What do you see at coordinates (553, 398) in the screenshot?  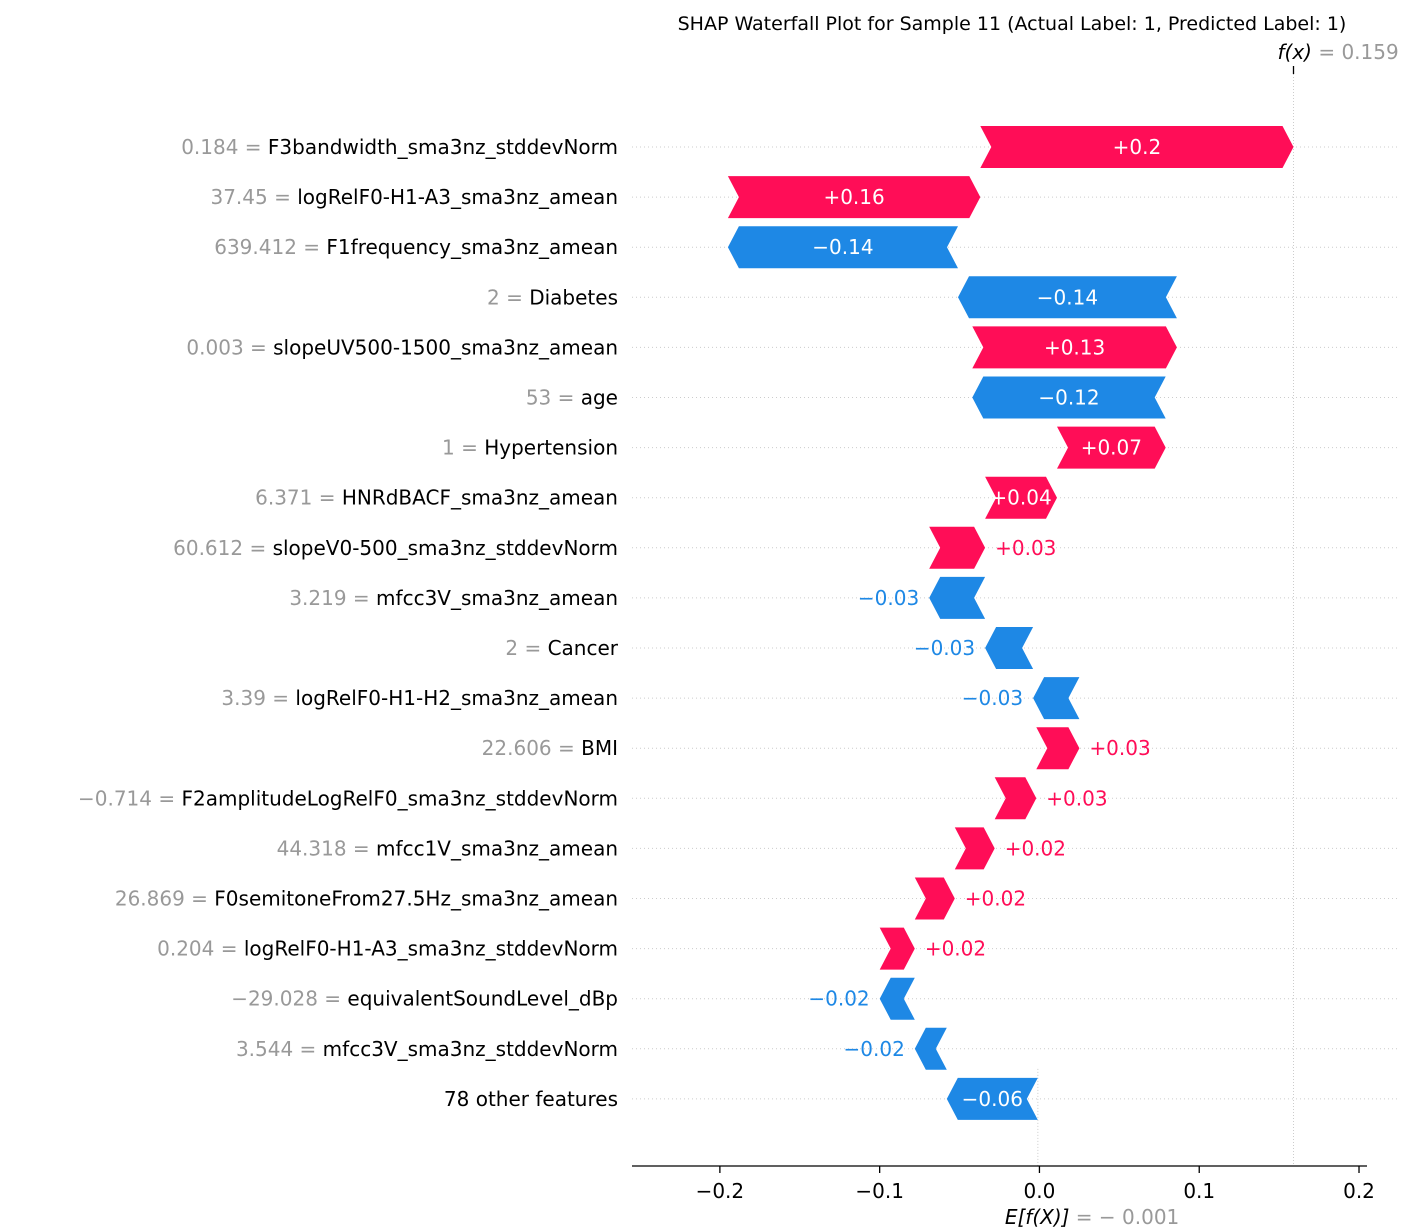 I see `feature-value: 53 =` at bounding box center [553, 398].